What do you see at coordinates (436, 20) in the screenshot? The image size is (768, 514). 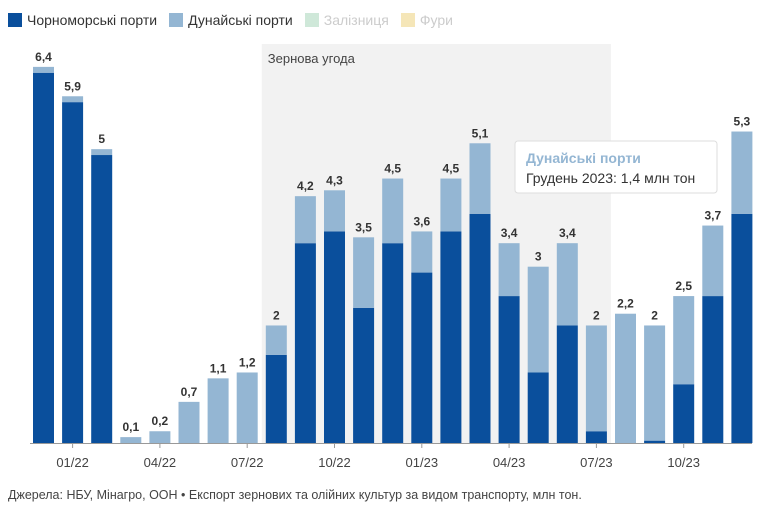 I see `legend-label: Фури` at bounding box center [436, 20].